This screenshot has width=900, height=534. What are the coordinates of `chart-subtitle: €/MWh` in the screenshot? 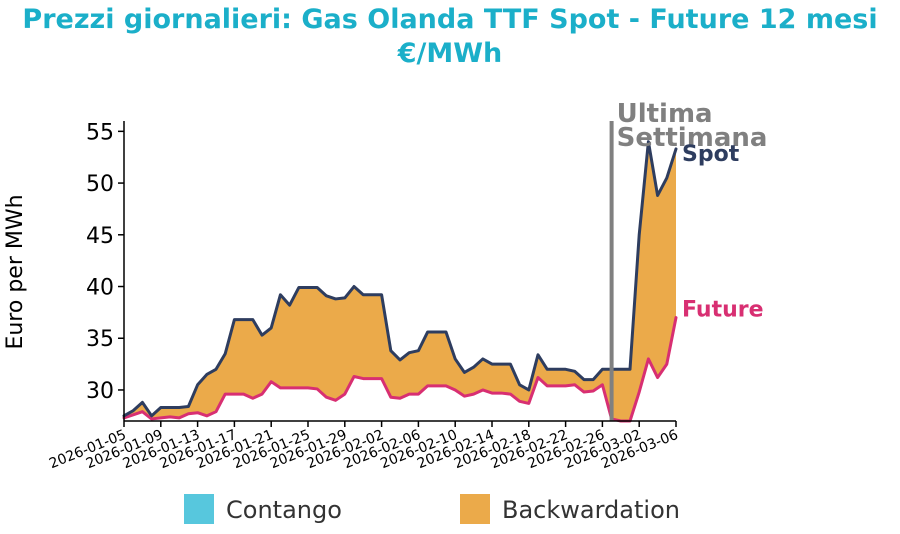 It's located at (450, 53).